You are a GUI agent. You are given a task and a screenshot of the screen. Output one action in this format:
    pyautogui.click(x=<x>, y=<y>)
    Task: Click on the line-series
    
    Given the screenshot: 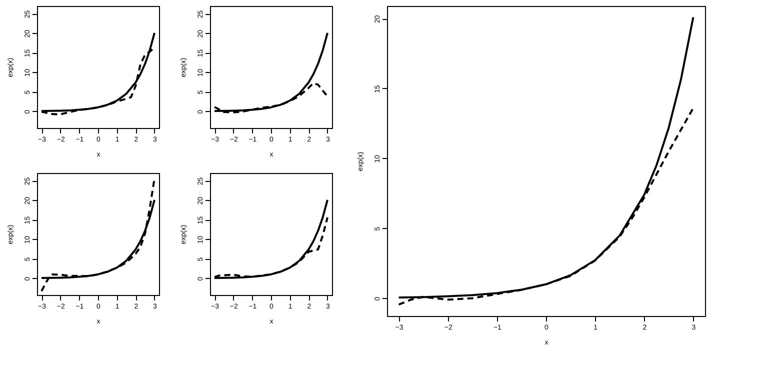 What is the action you would take?
    pyautogui.click(x=271, y=72)
    